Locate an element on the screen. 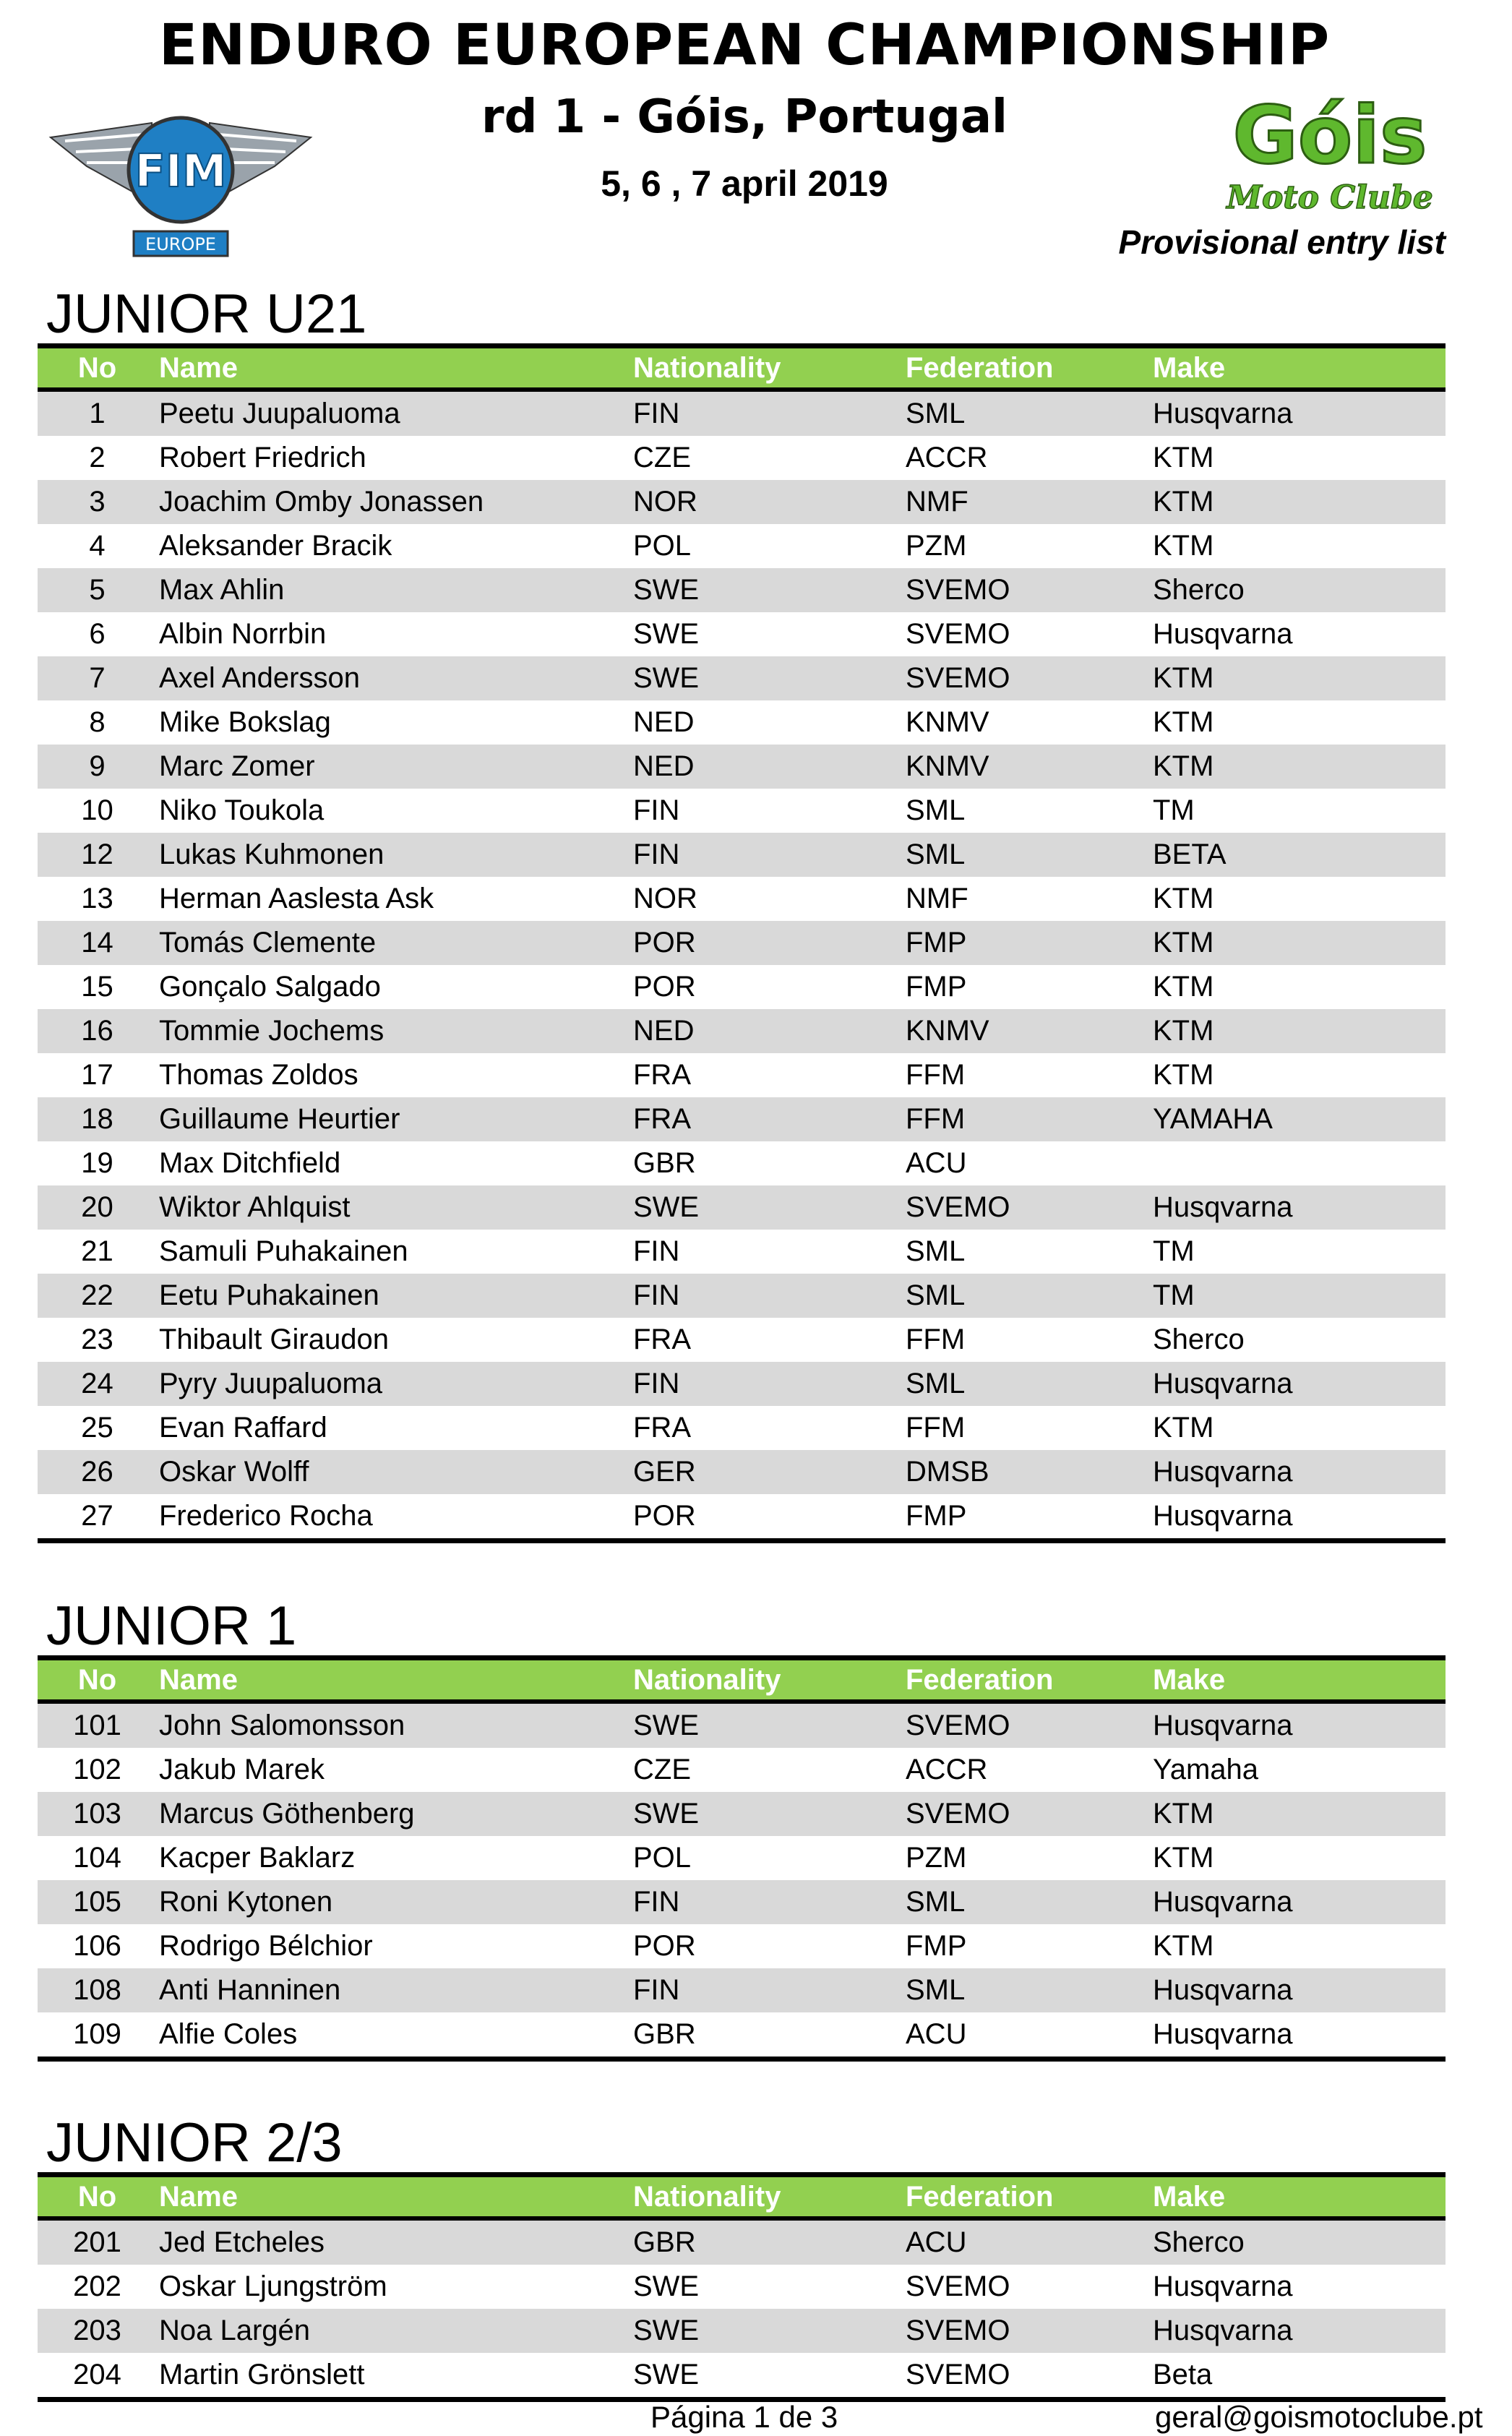  table-row: 19 Max Ditchfield GBR ACU is located at coordinates (742, 1163).